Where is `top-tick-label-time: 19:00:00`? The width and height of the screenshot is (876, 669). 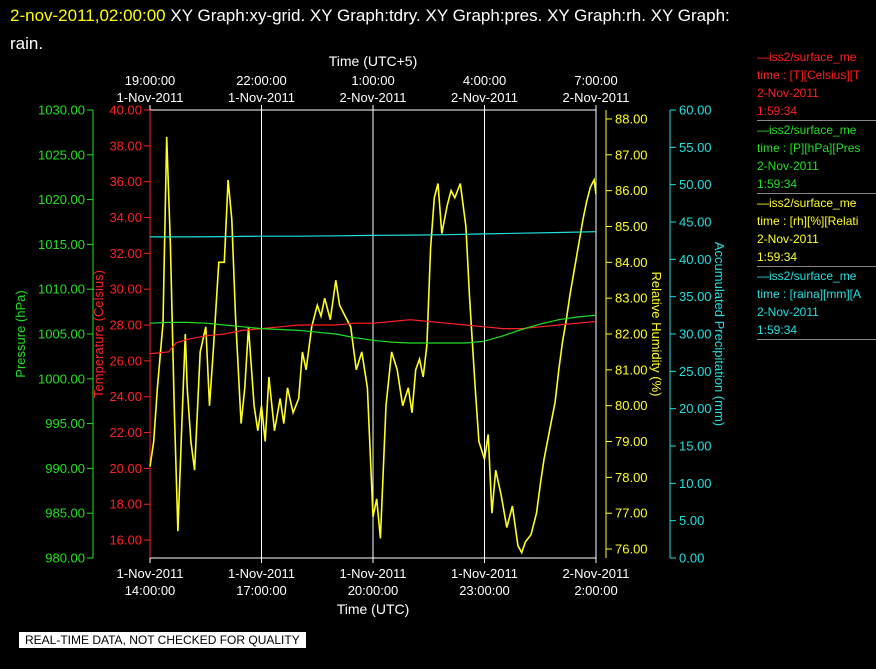 top-tick-label-time: 19:00:00 is located at coordinates (150, 80).